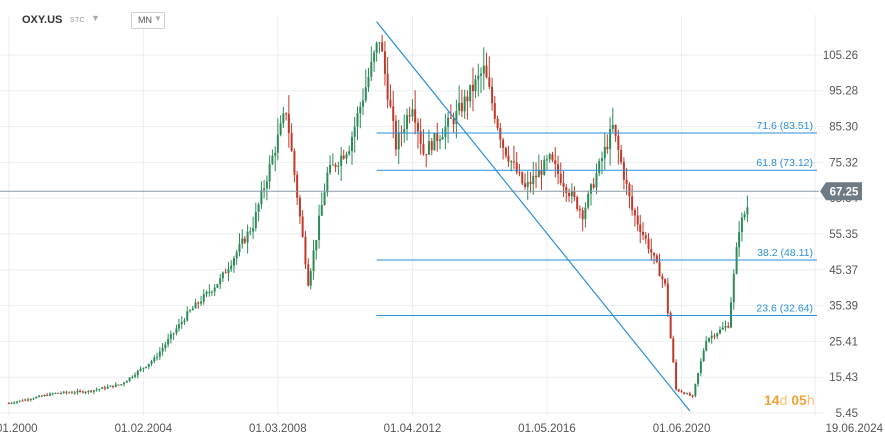 The width and height of the screenshot is (885, 445). I want to click on x-tick-label: 01.01.2000, so click(19, 429).